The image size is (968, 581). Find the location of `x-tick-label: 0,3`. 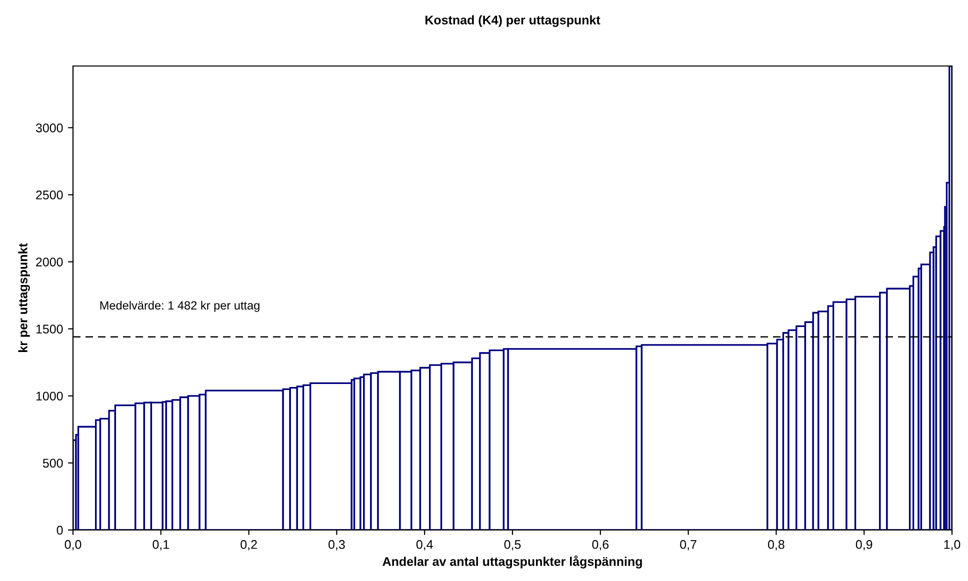

x-tick-label: 0,3 is located at coordinates (336, 545).